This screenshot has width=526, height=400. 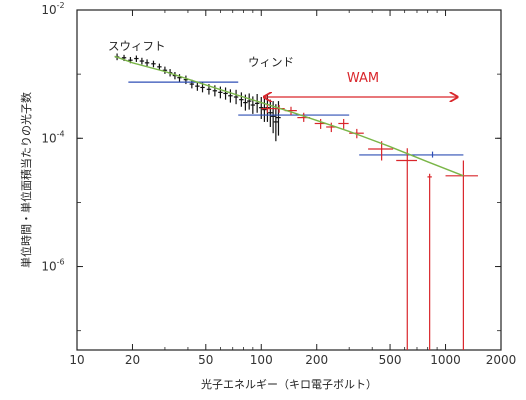 I want to click on wind-points, so click(x=296, y=119).